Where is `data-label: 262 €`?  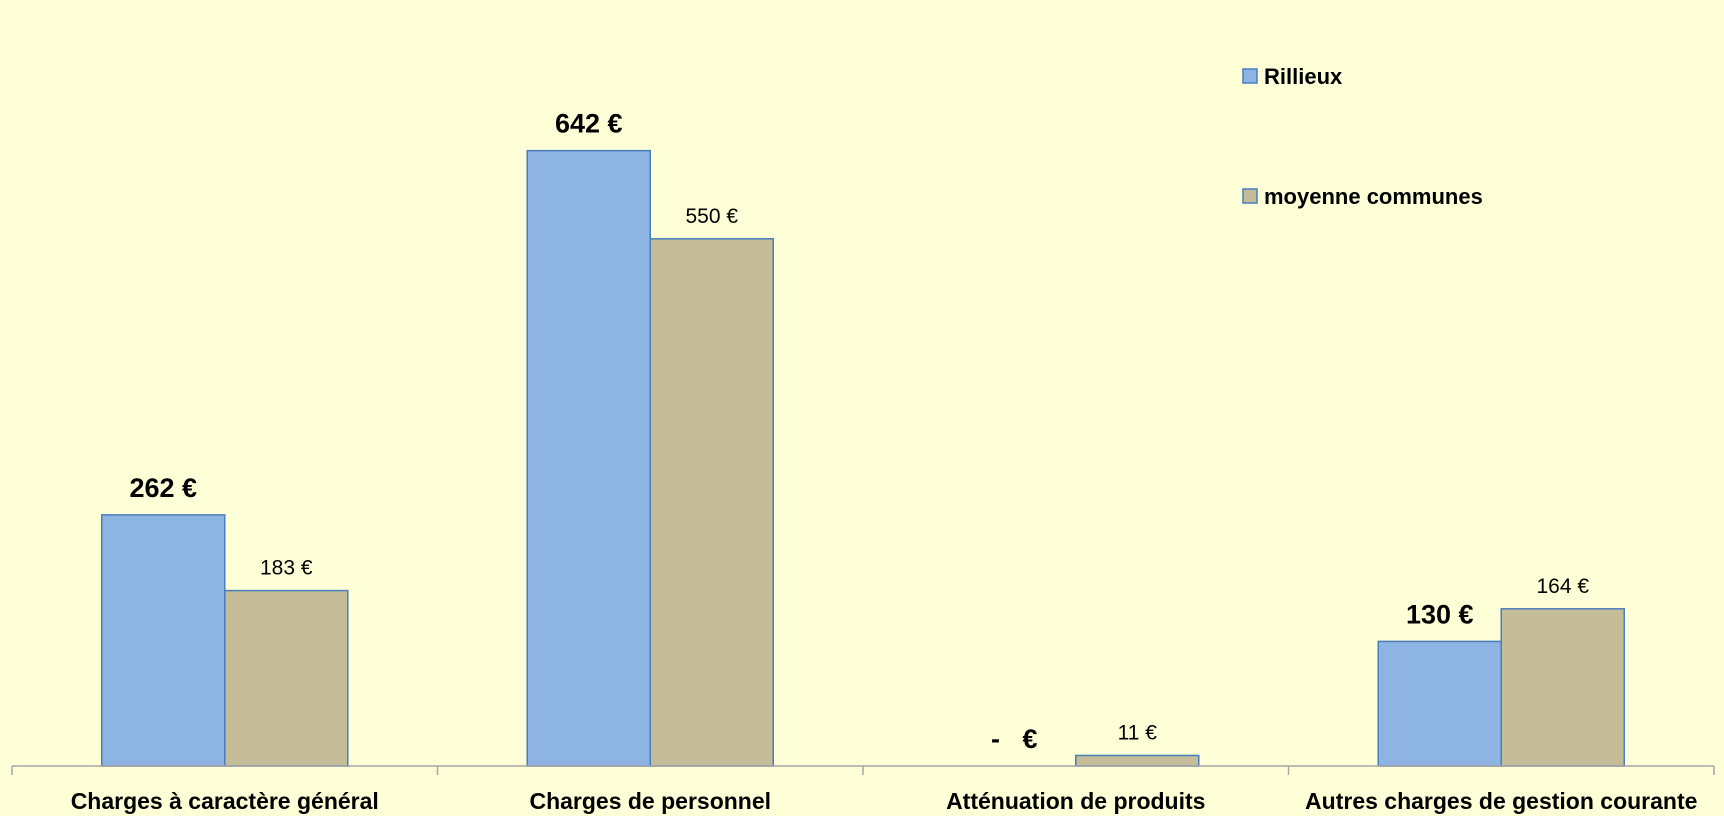 data-label: 262 € is located at coordinates (163, 488).